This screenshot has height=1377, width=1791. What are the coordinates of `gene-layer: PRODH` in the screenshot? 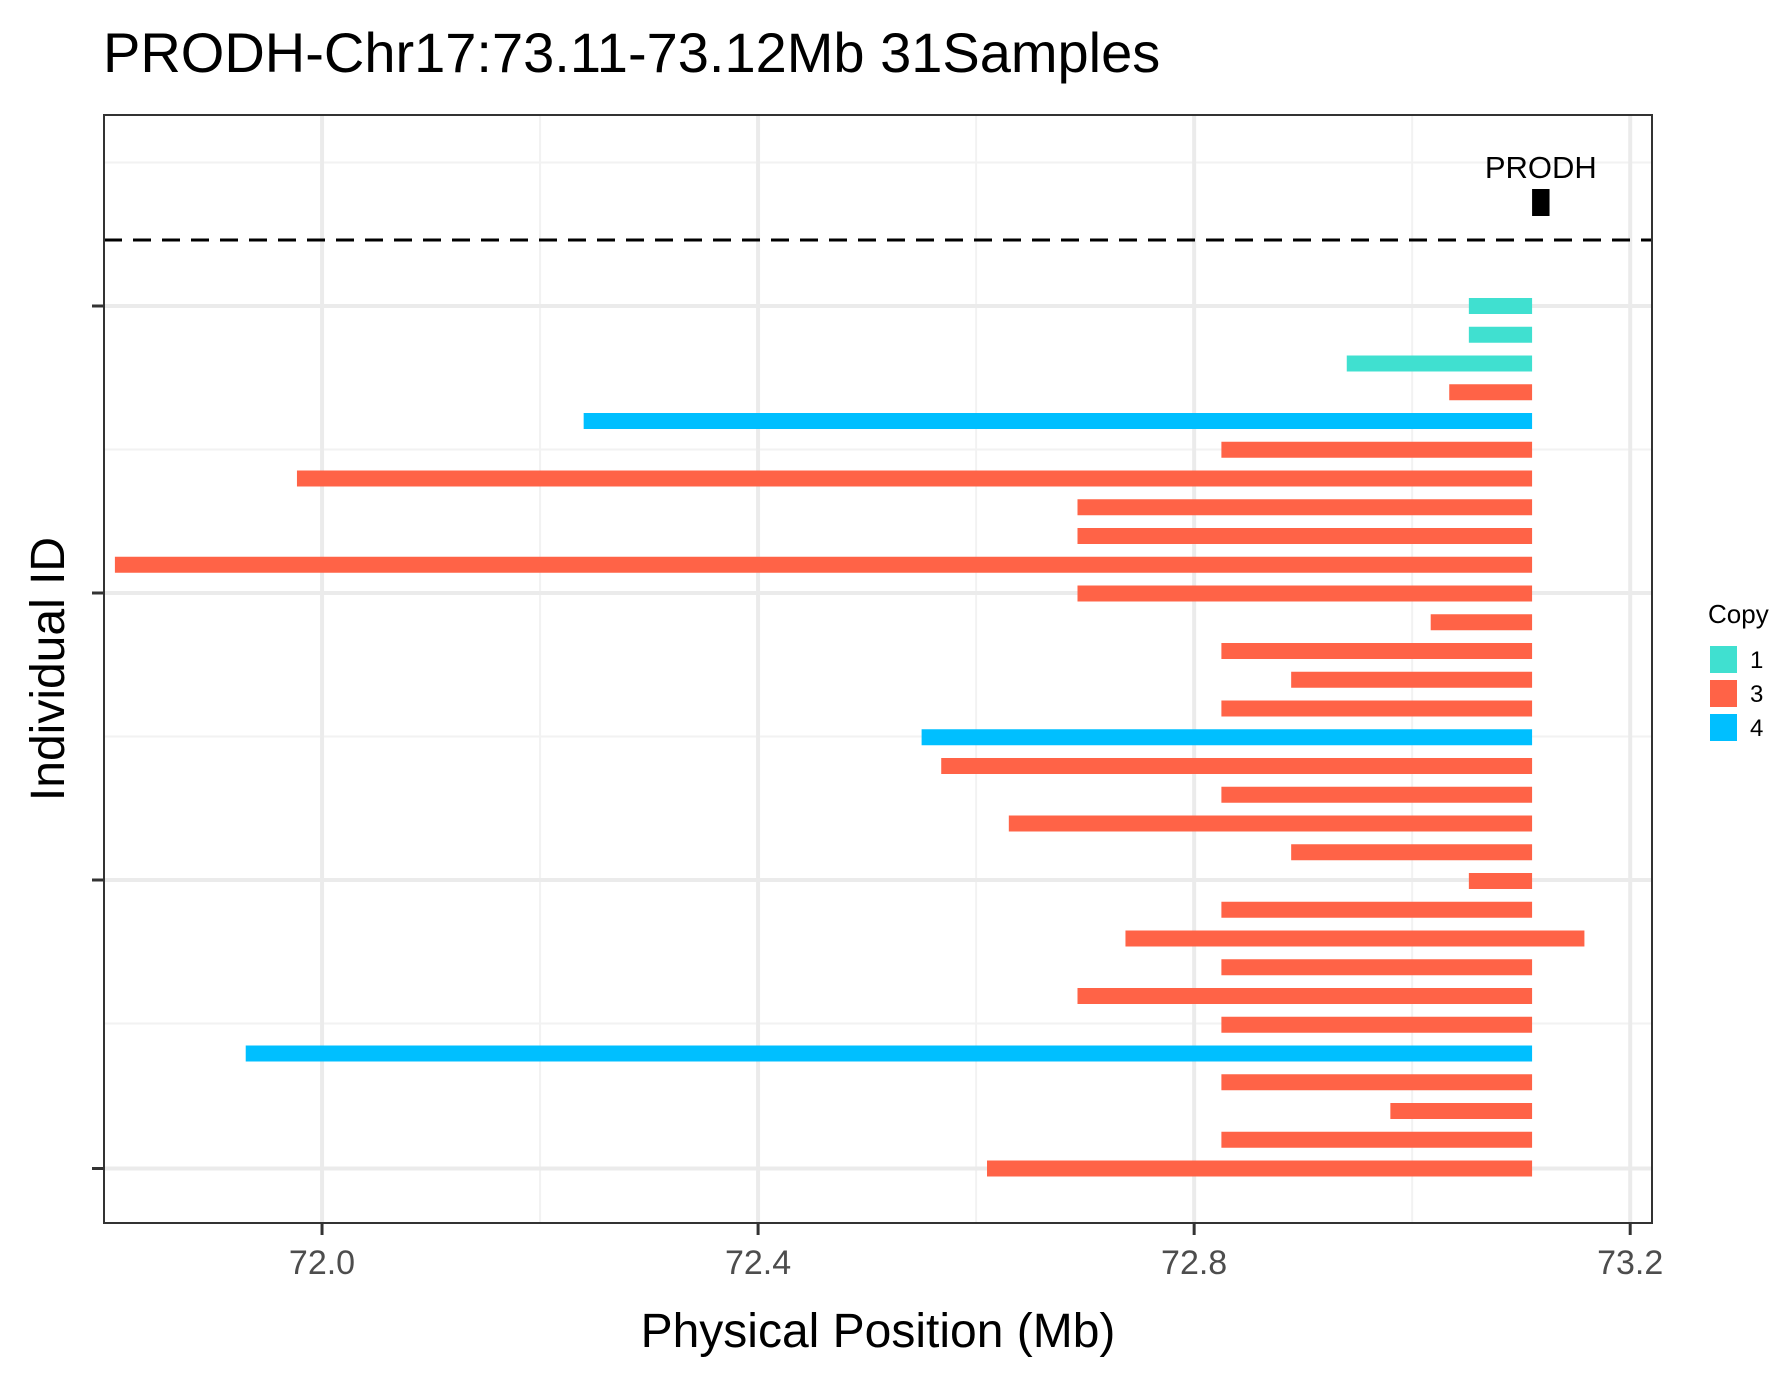 It's located at (1541, 183).